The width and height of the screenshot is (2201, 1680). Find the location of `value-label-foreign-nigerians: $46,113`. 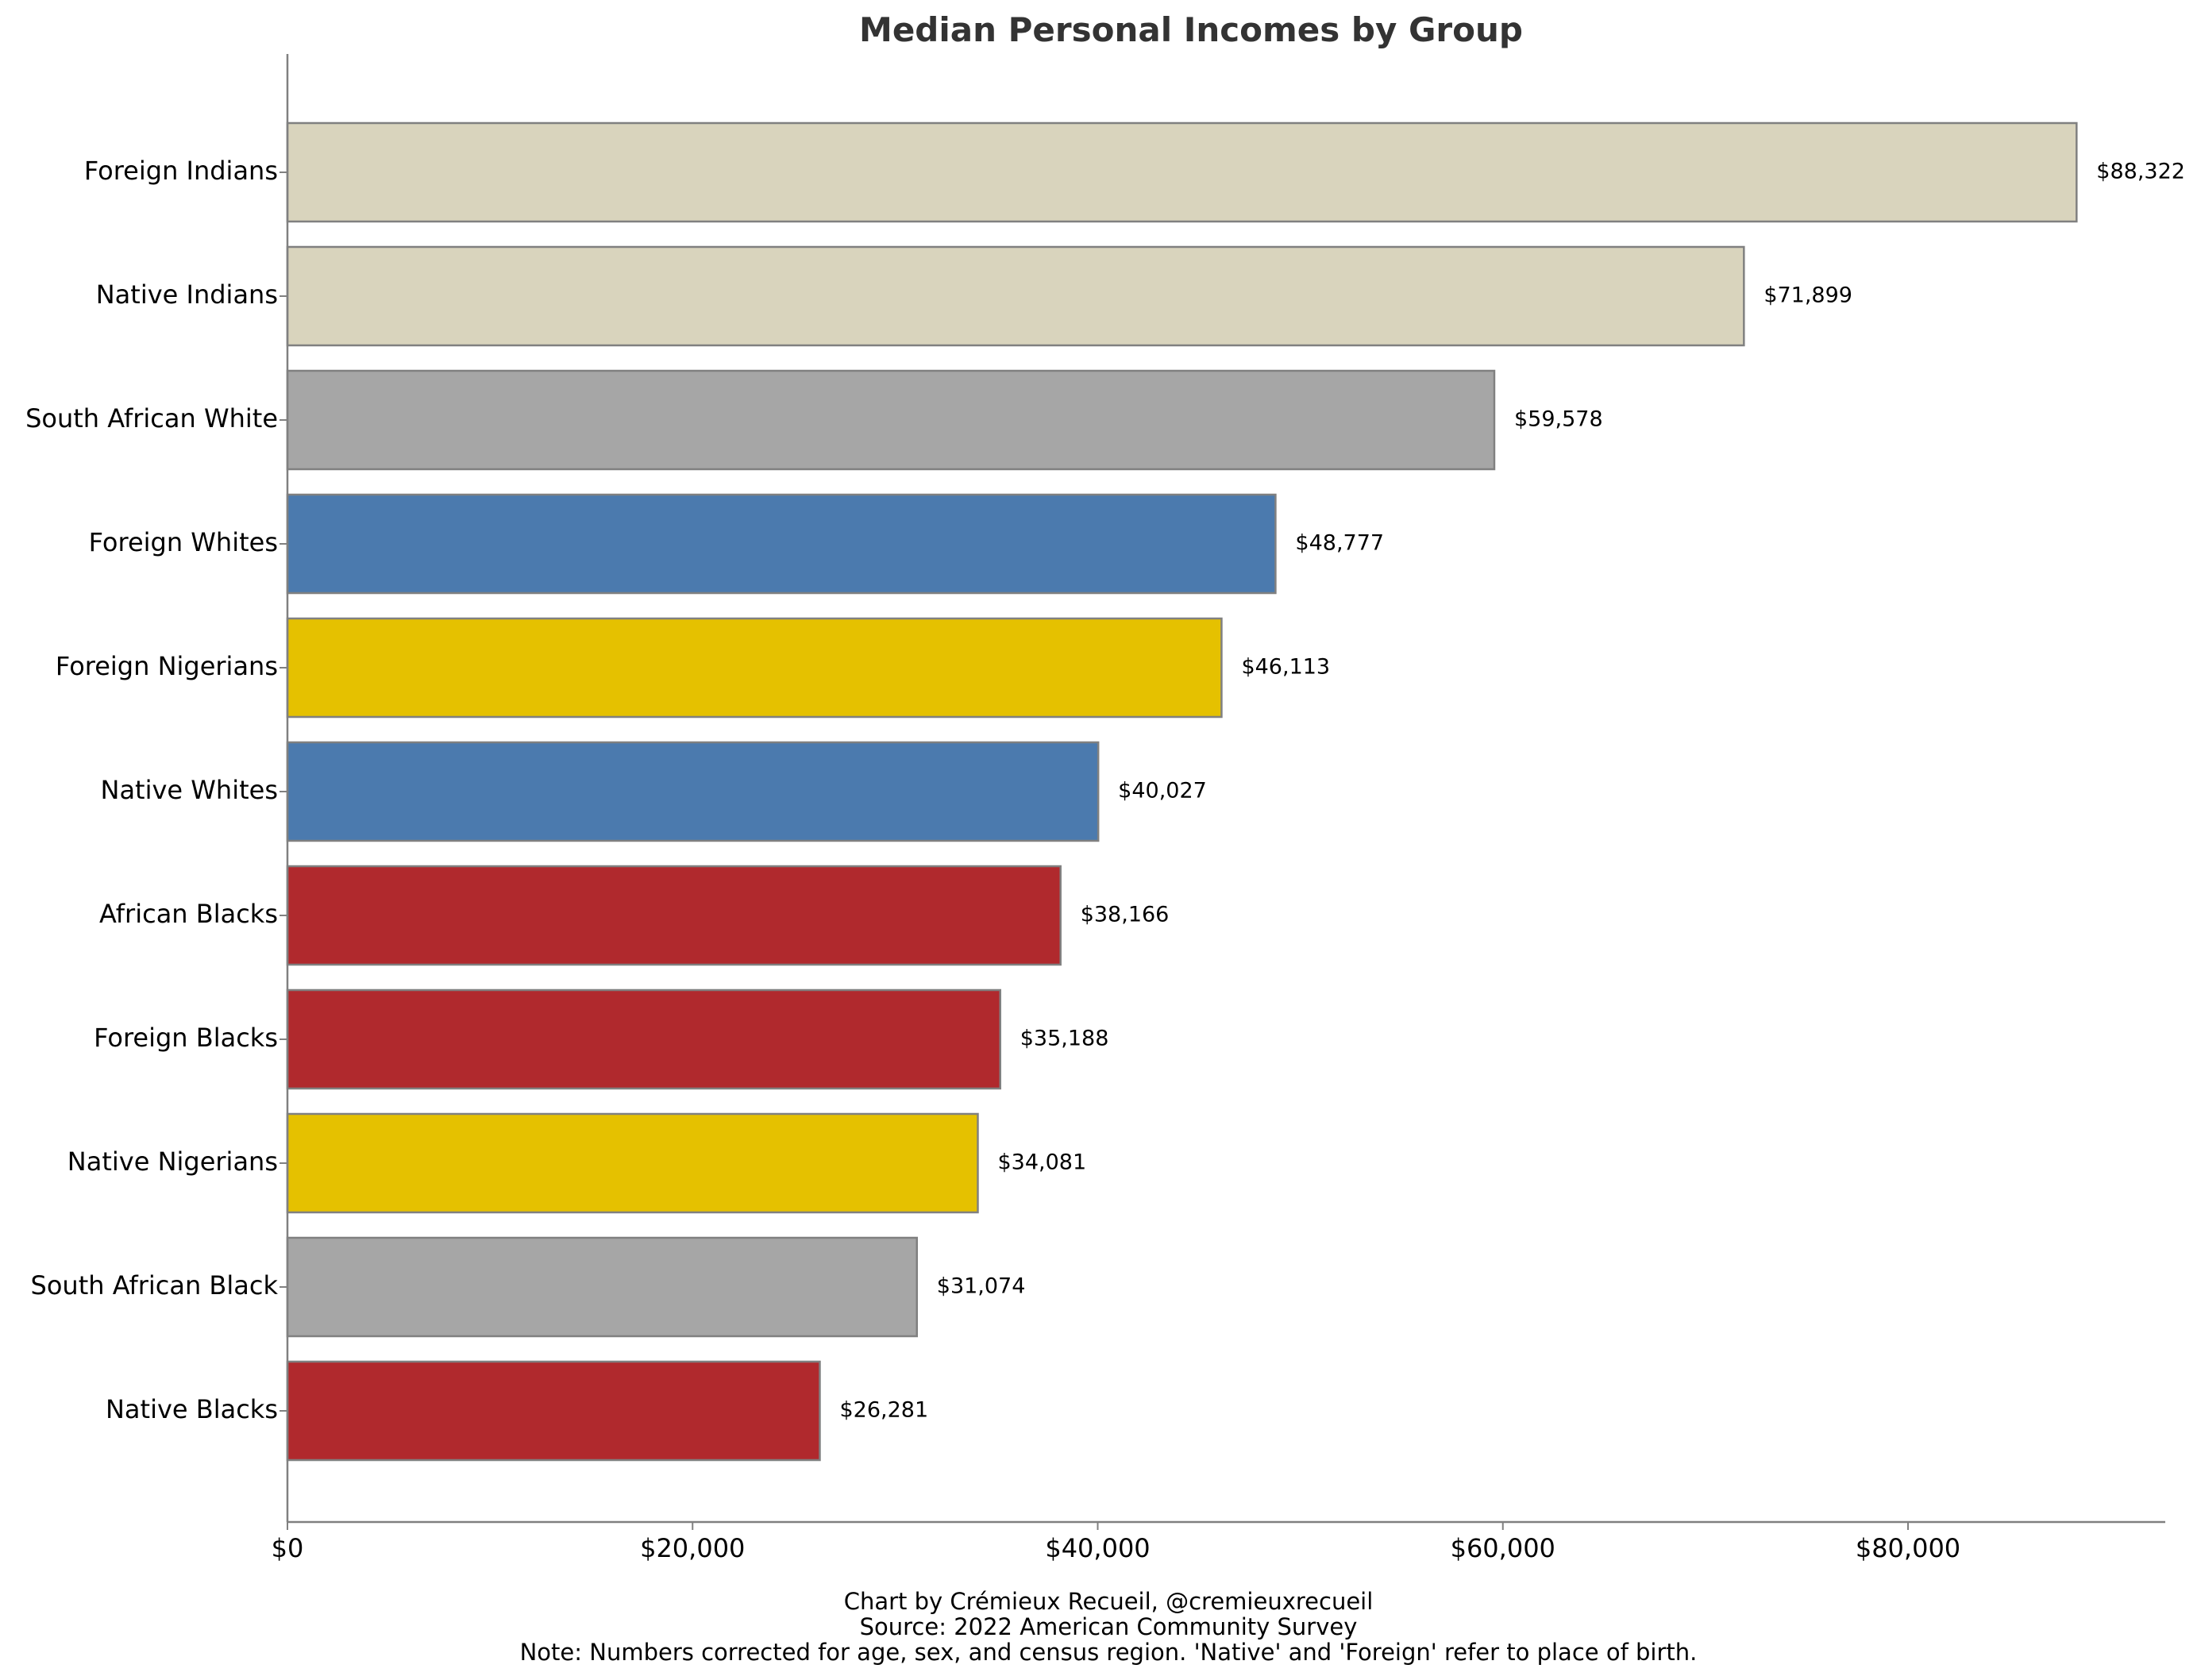

value-label-foreign-nigerians: $46,113 is located at coordinates (1286, 667).